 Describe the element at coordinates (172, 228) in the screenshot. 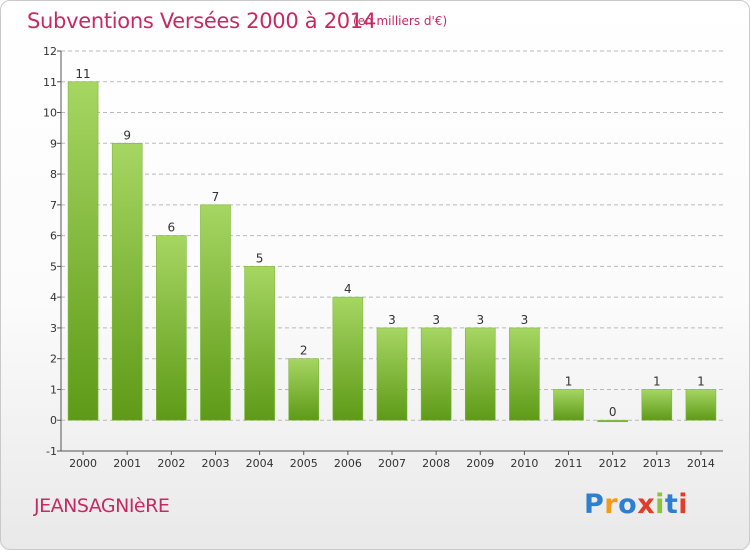

I see `bar-value-label: 6` at that location.